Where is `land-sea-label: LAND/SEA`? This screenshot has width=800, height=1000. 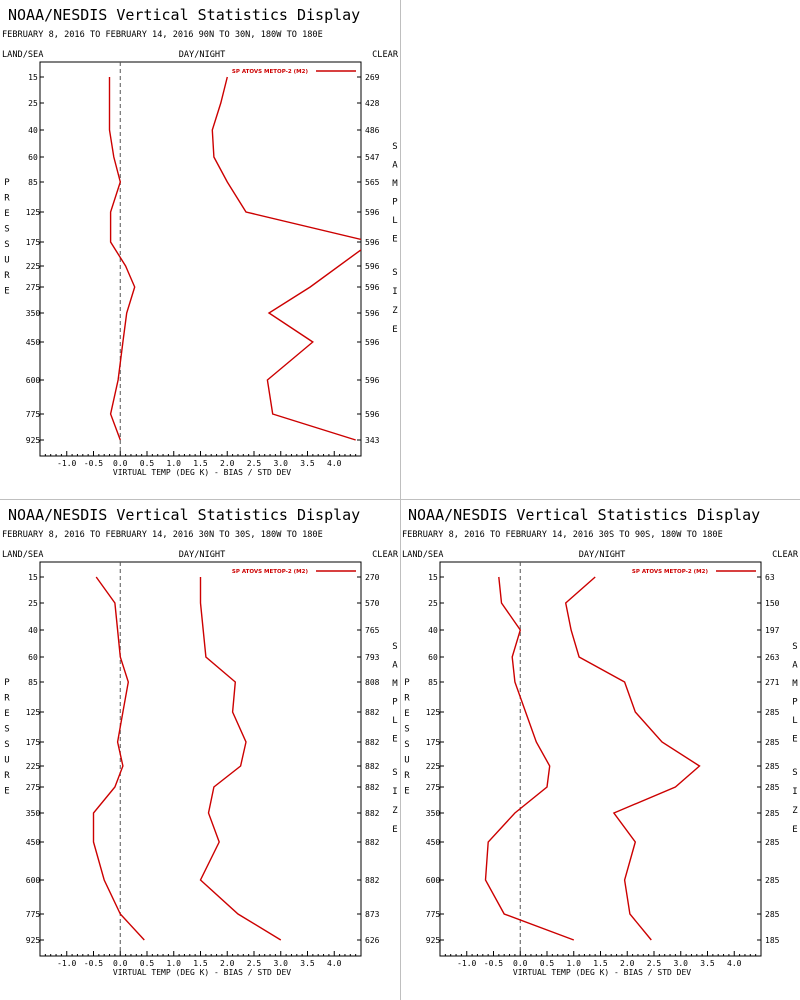 land-sea-label: LAND/SEA is located at coordinates (23, 55).